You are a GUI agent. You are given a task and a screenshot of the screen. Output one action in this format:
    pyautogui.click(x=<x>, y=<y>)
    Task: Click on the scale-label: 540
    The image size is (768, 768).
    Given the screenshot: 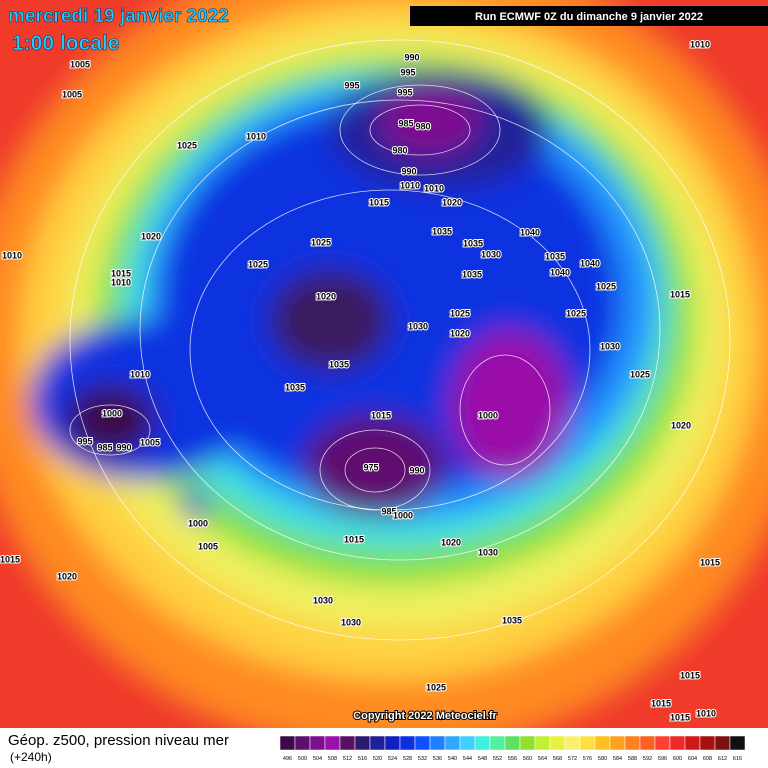 What is the action you would take?
    pyautogui.click(x=452, y=759)
    